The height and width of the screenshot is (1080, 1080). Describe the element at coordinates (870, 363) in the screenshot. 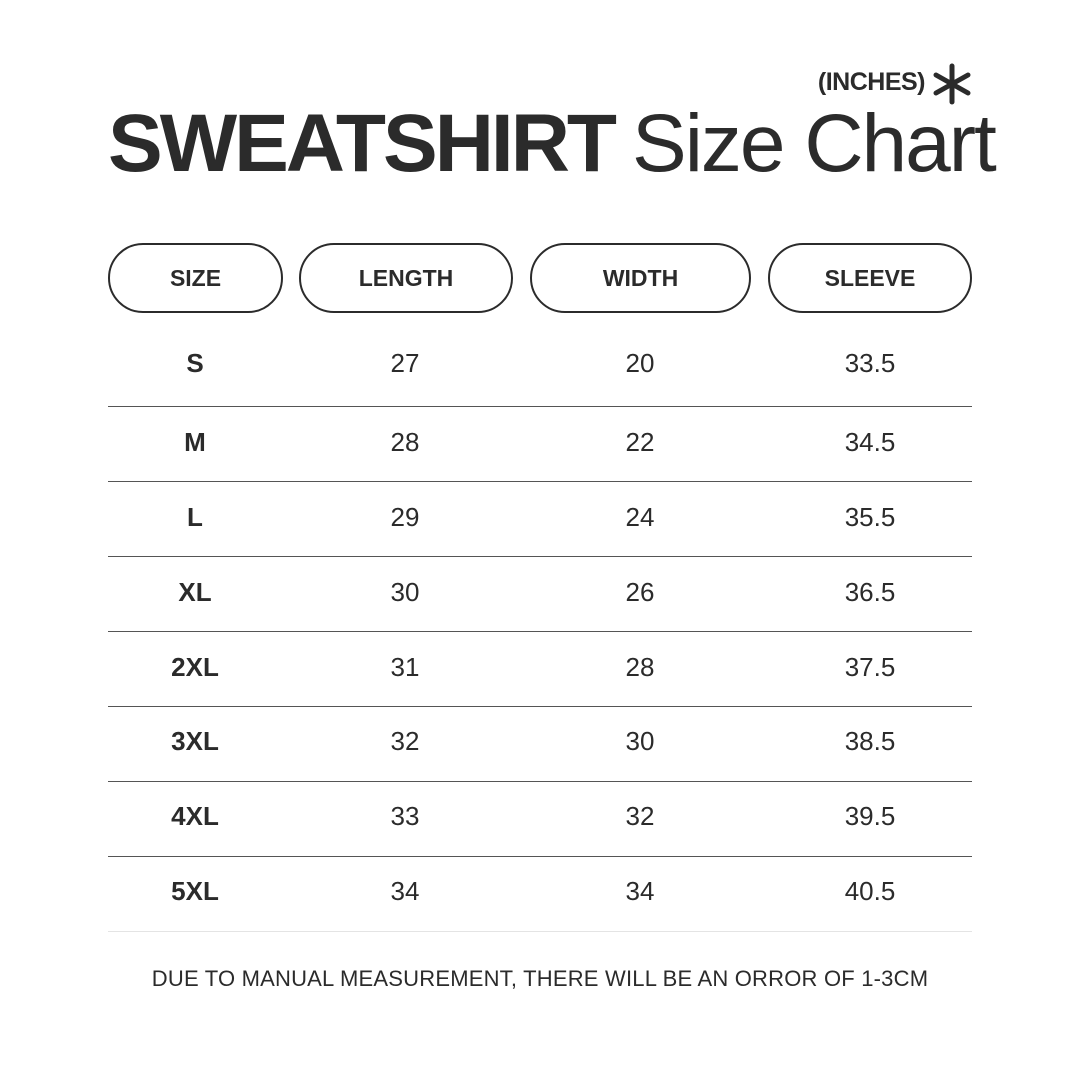

I see `sleeve-cell: 33.5` at that location.